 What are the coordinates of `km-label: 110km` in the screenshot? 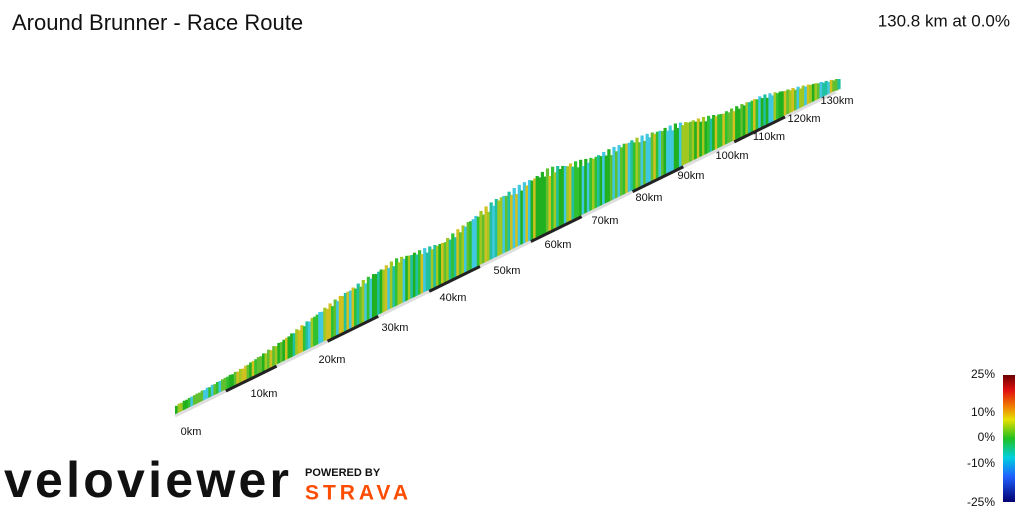 It's located at (769, 137).